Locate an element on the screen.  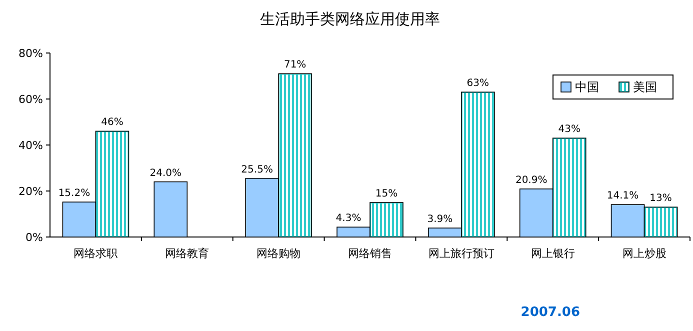
data-label: 13% is located at coordinates (661, 198).